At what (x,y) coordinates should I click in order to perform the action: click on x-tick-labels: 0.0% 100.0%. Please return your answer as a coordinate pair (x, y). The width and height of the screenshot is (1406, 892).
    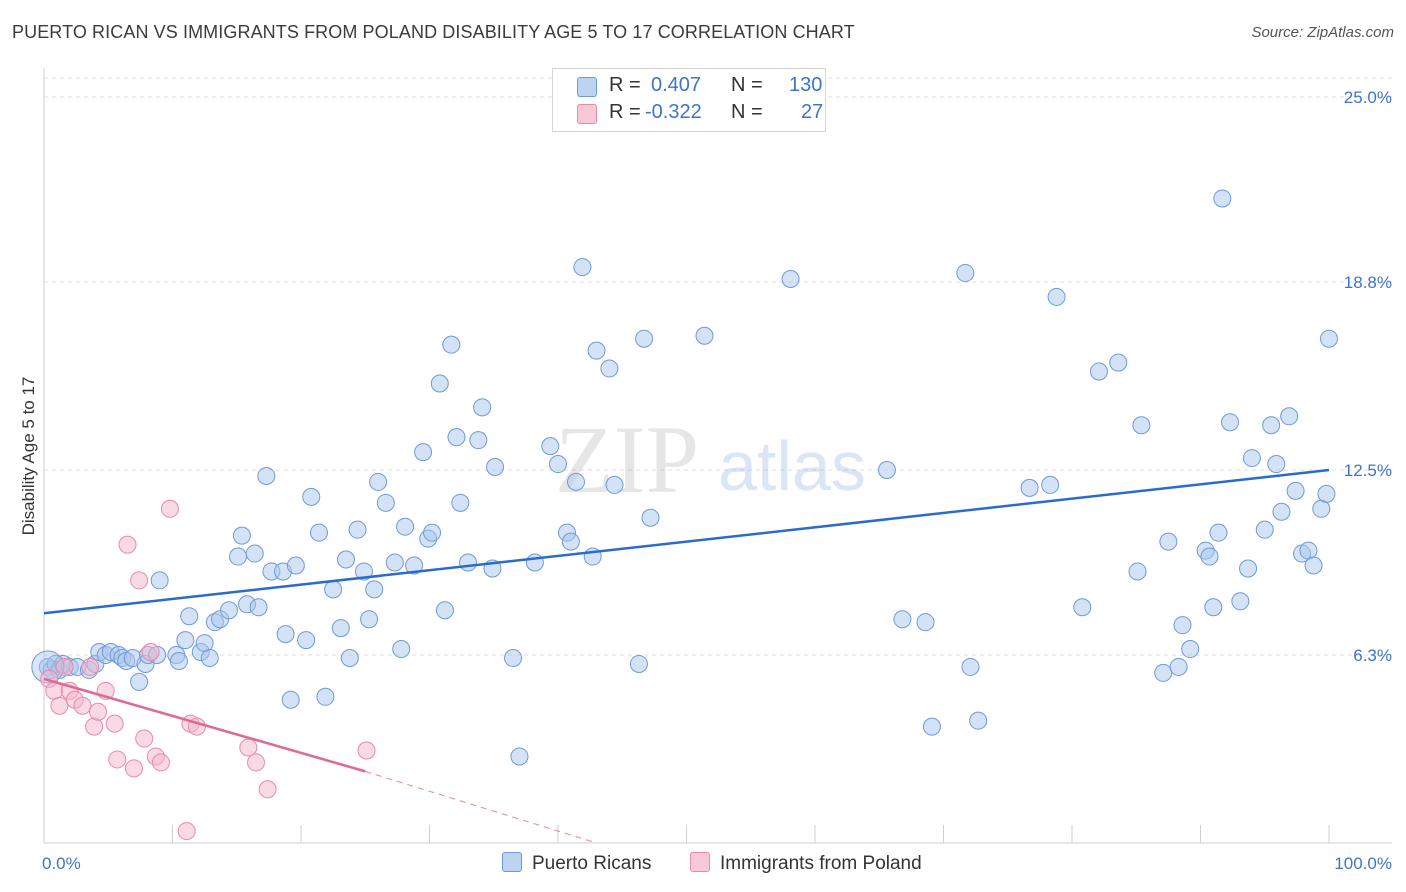
    Looking at the image, I should click on (717, 863).